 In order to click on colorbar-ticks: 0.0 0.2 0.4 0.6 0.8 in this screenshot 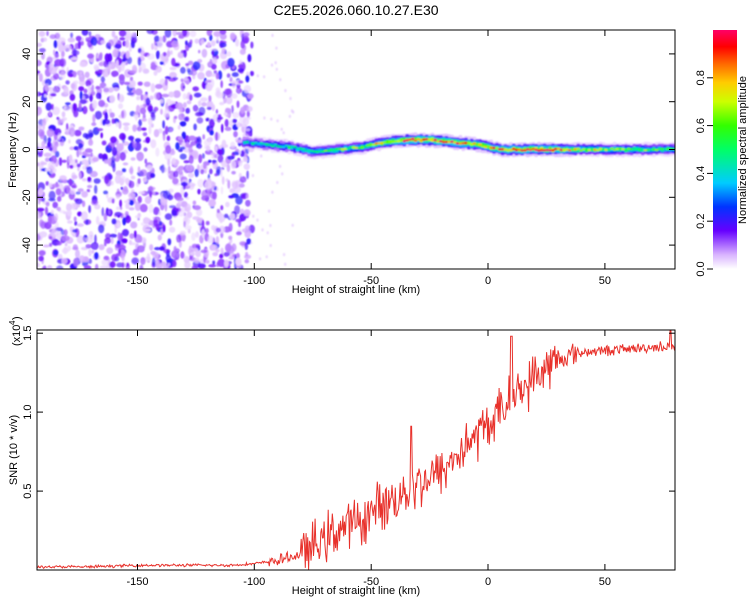, I will do `click(704, 173)`.